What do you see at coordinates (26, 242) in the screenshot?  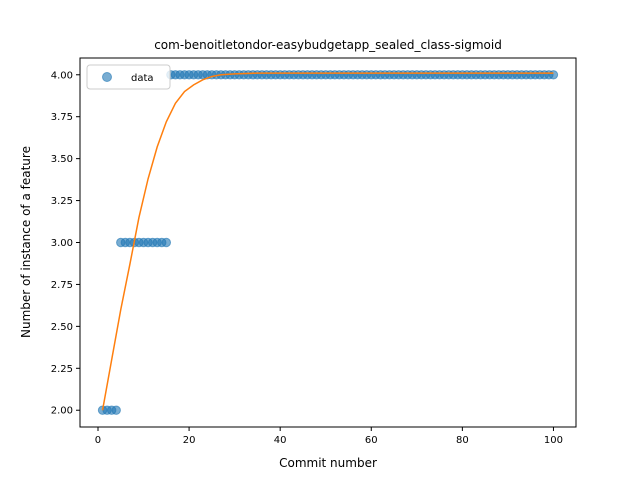 I see `y-axis-label: Number of instance of a feature` at bounding box center [26, 242].